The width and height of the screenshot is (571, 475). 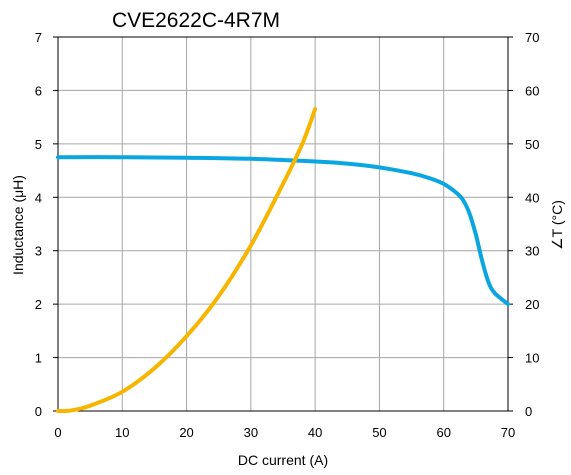 What do you see at coordinates (532, 358) in the screenshot?
I see `y-right-tick-label: 10` at bounding box center [532, 358].